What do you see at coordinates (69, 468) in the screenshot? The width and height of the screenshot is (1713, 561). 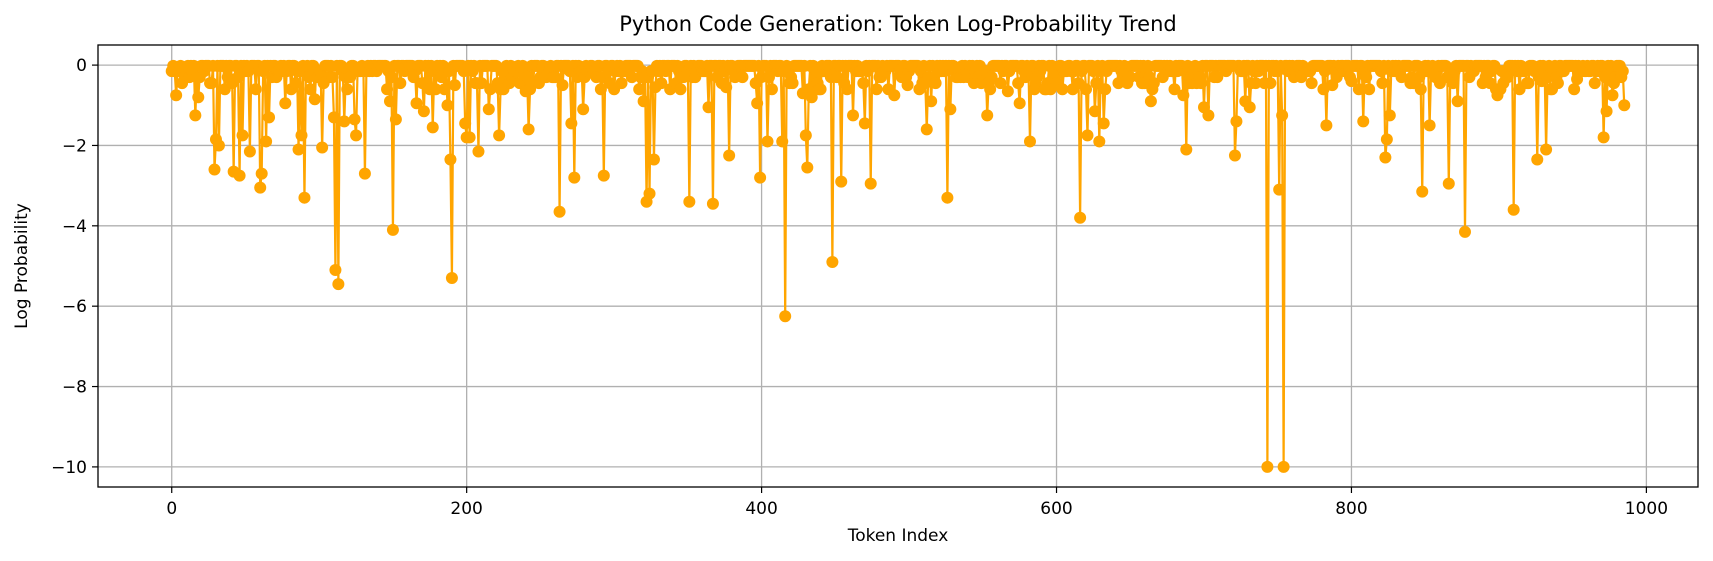 I see `y-tick-label: −10` at bounding box center [69, 468].